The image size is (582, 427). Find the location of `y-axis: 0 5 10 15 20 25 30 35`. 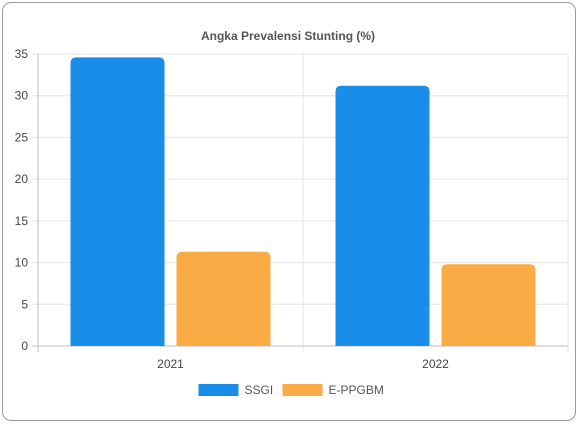

y-axis: 0 5 10 15 20 25 30 35 is located at coordinates (22, 200).